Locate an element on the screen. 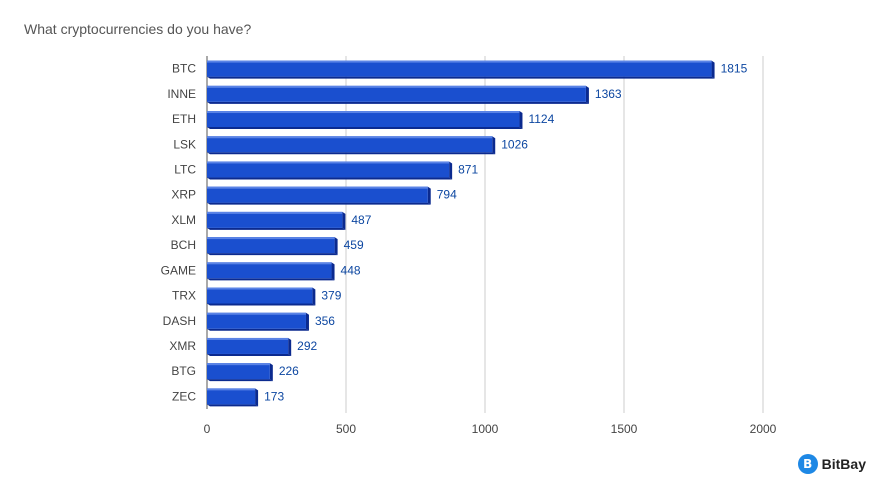 The height and width of the screenshot is (496, 888). value-label: 379 is located at coordinates (331, 296).